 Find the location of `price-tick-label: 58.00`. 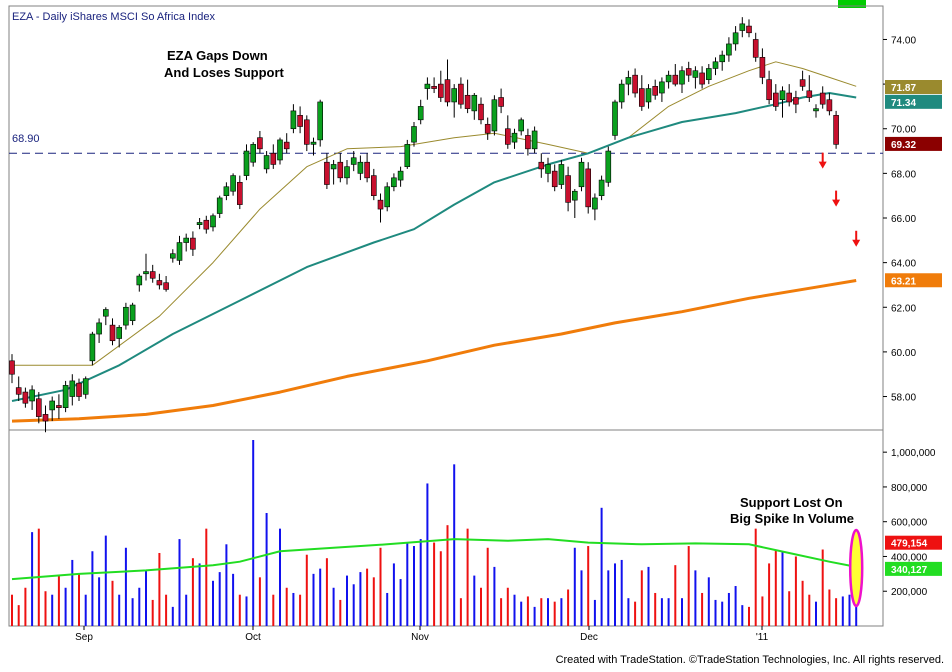

price-tick-label: 58.00 is located at coordinates (903, 398).